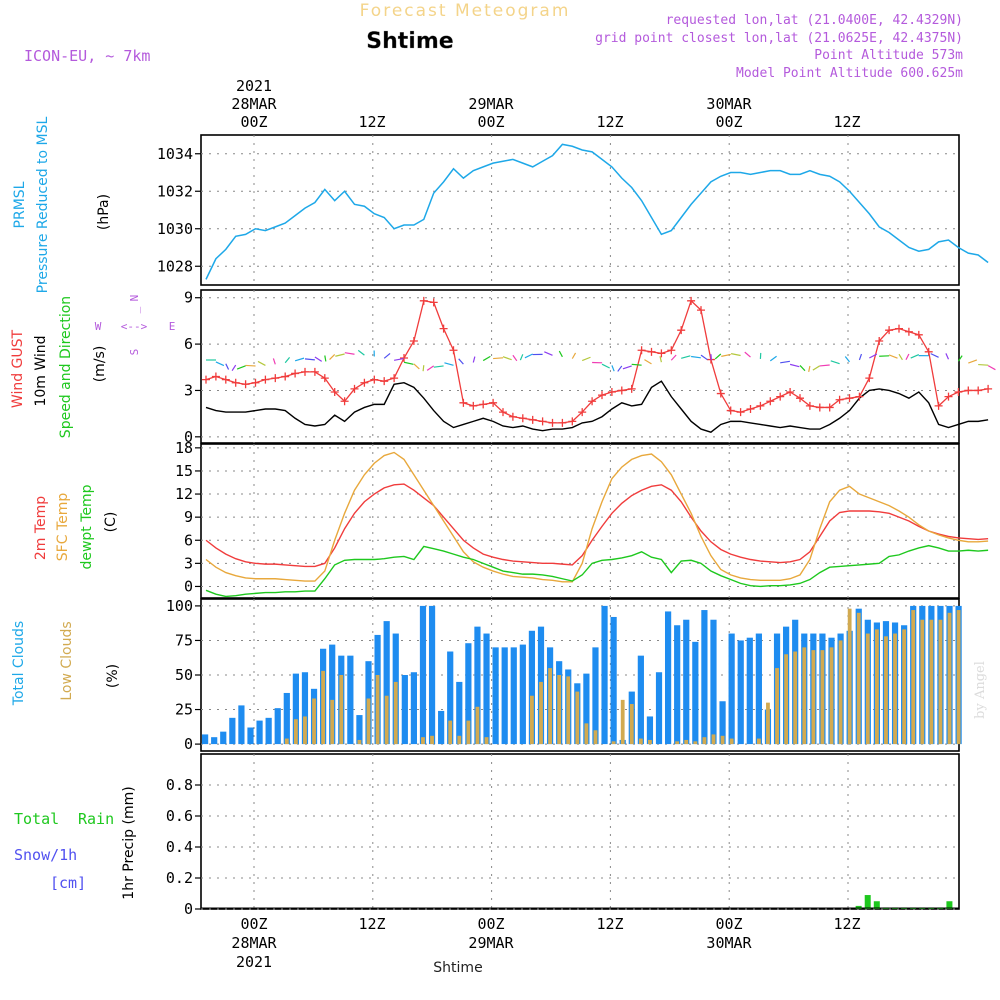 Image resolution: width=1000 pixels, height=1000 pixels. Describe the element at coordinates (129, 842) in the screenshot. I see `label-1hr-precip: 1hr Precip (mm)` at that location.